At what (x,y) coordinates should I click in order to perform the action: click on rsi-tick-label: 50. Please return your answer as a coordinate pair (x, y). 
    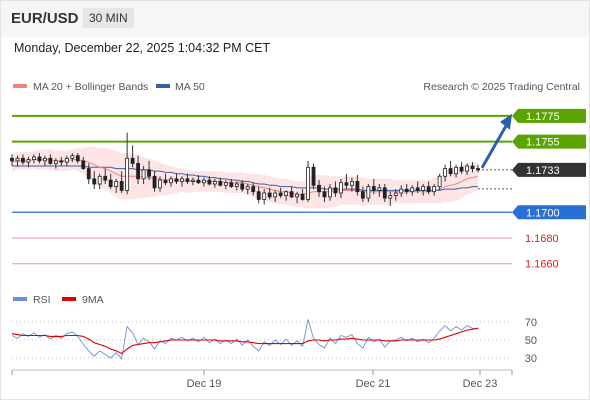
    Looking at the image, I should click on (531, 341).